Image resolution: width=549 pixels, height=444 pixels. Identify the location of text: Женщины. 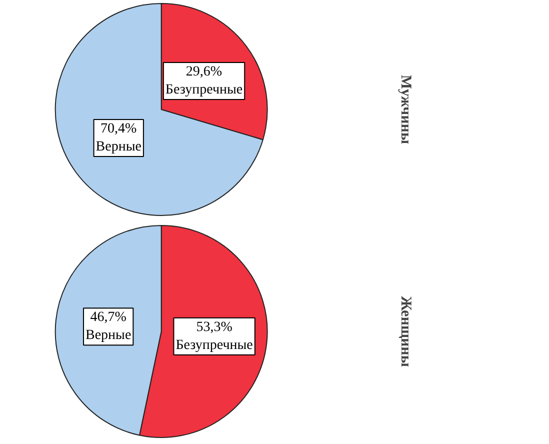
(406, 332).